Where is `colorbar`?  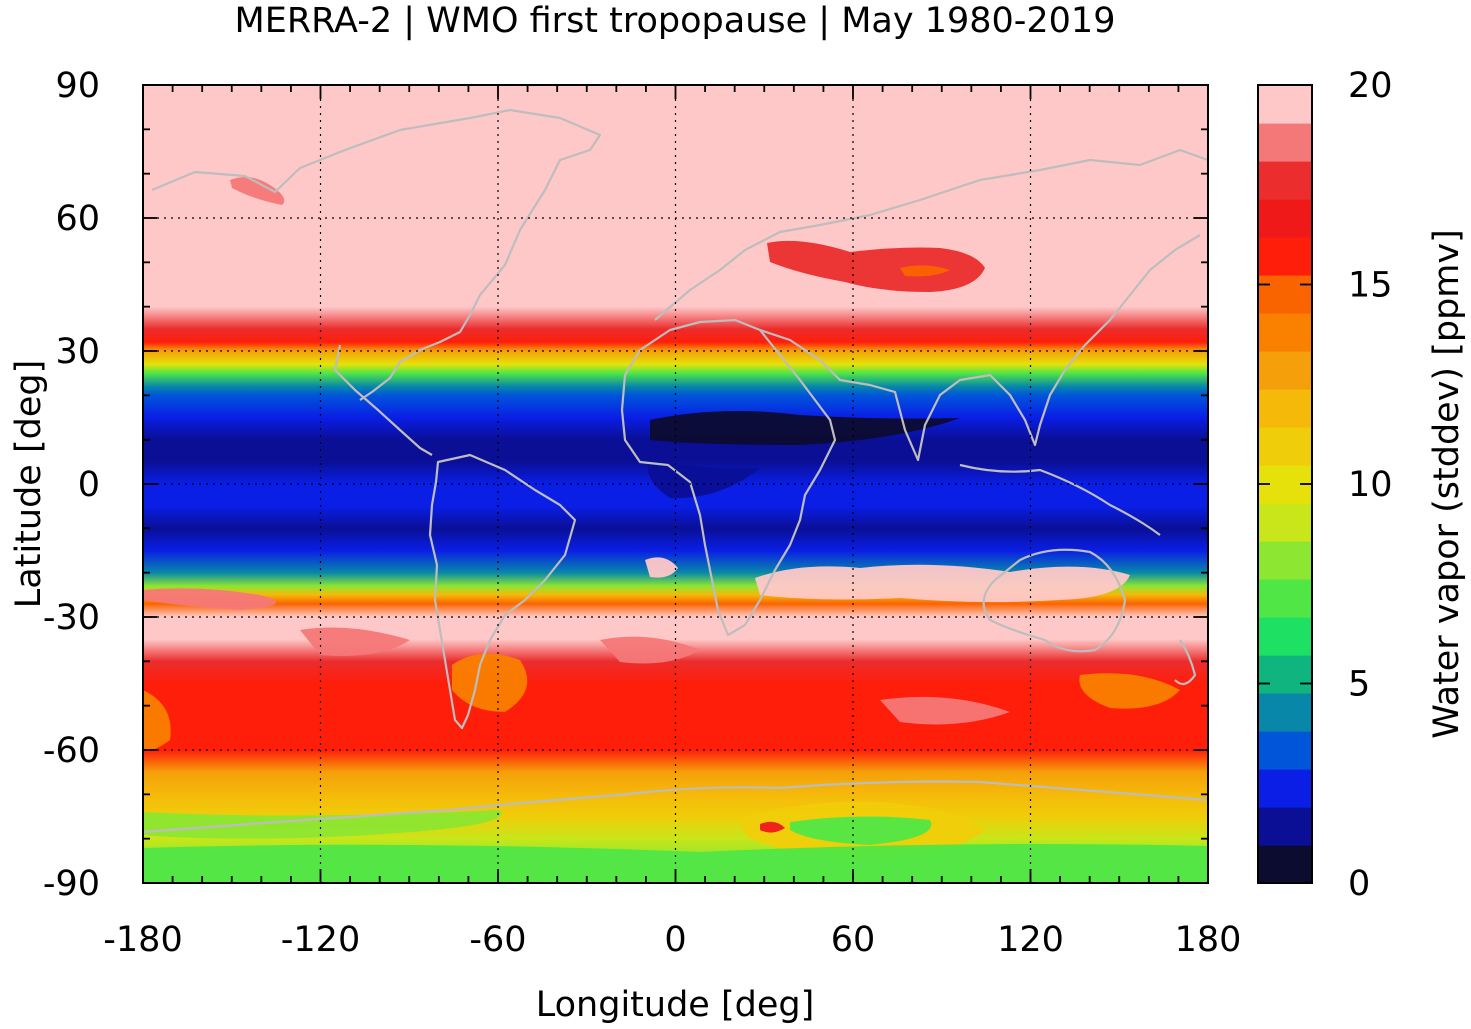 colorbar is located at coordinates (1285, 484).